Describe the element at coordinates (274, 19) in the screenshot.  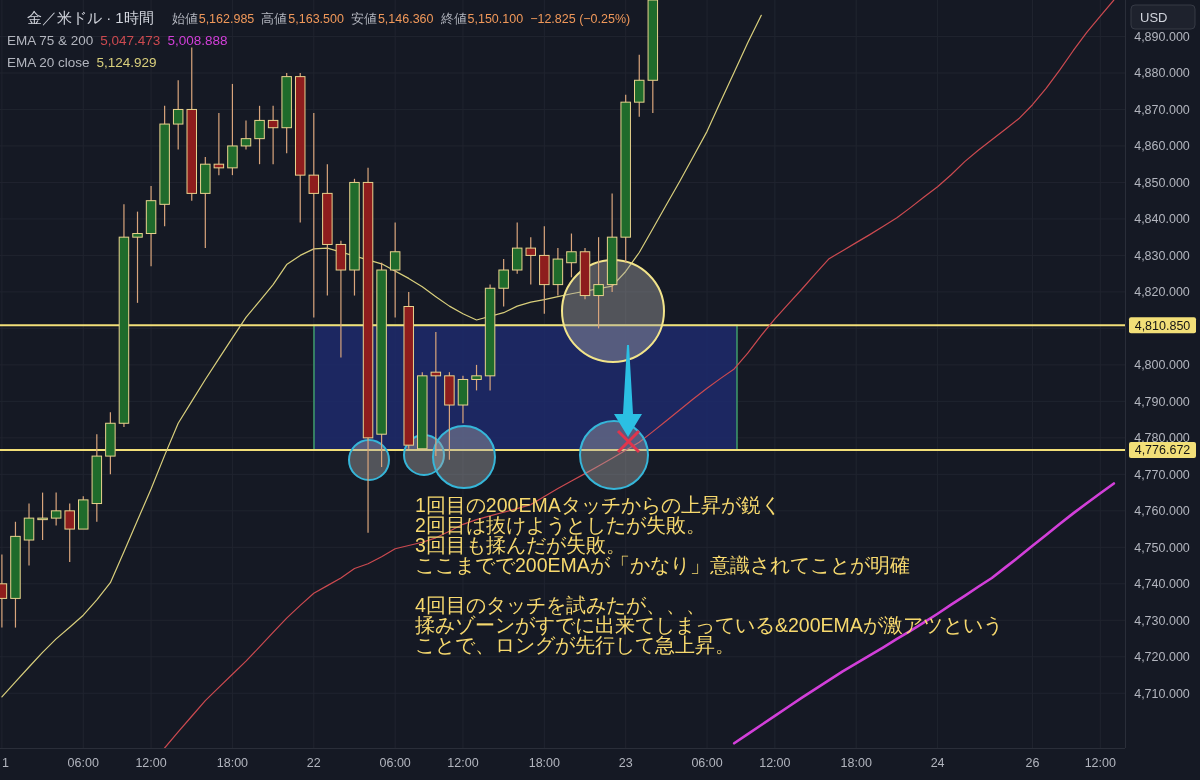
I see `annotation: 高値` at that location.